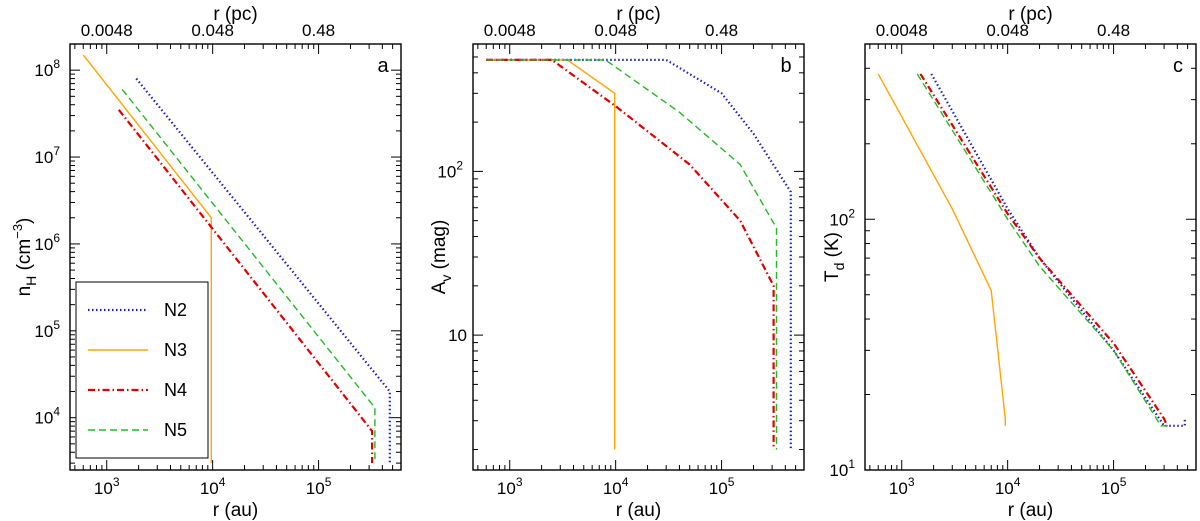 The width and height of the screenshot is (1200, 521). Describe the element at coordinates (175, 350) in the screenshot. I see `legend-label-n3: N3` at that location.